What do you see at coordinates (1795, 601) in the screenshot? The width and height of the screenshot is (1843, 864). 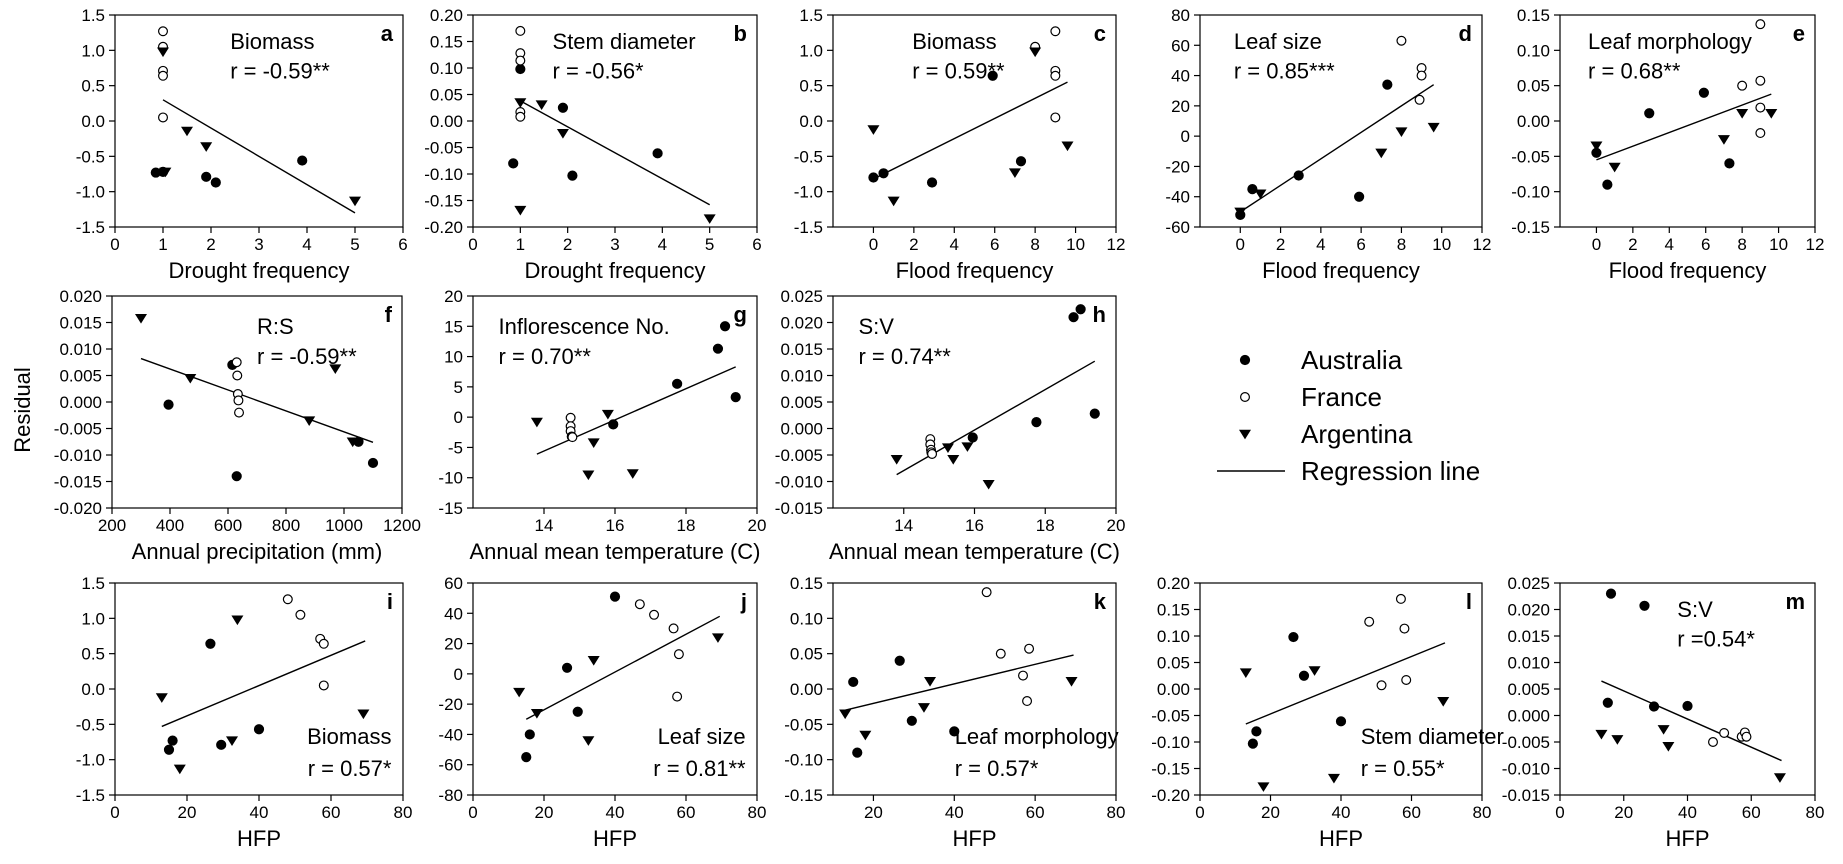 I see `panel-letter: m` at bounding box center [1795, 601].